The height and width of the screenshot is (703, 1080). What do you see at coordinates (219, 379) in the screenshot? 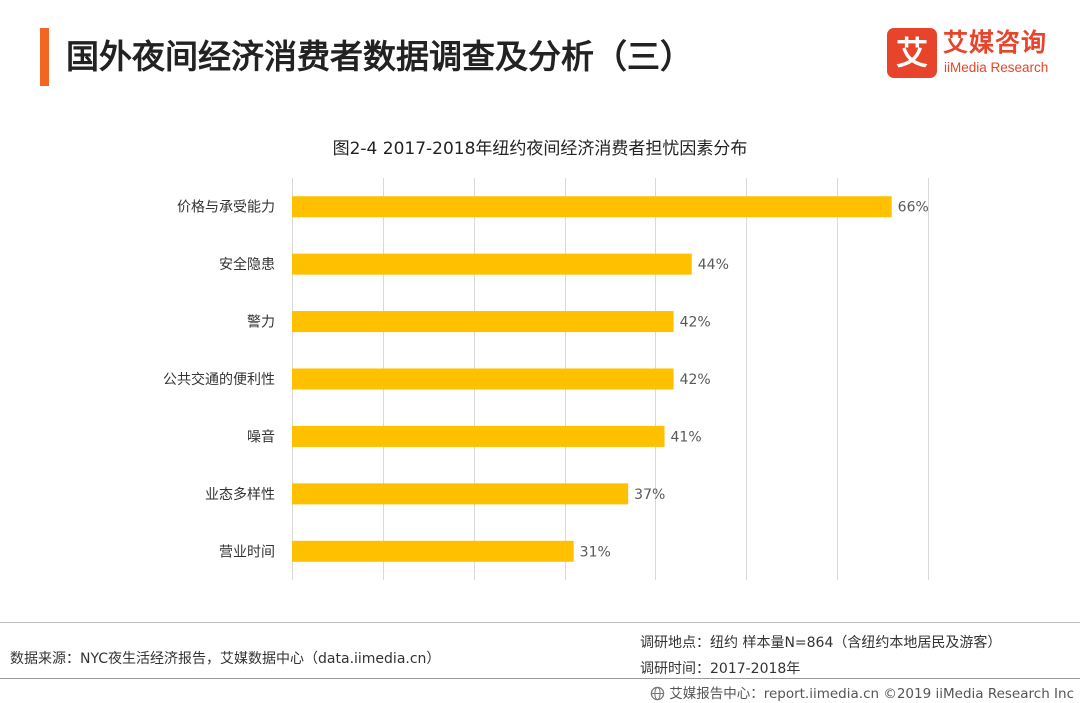
I see `category-label: 公共交通的便利性` at bounding box center [219, 379].